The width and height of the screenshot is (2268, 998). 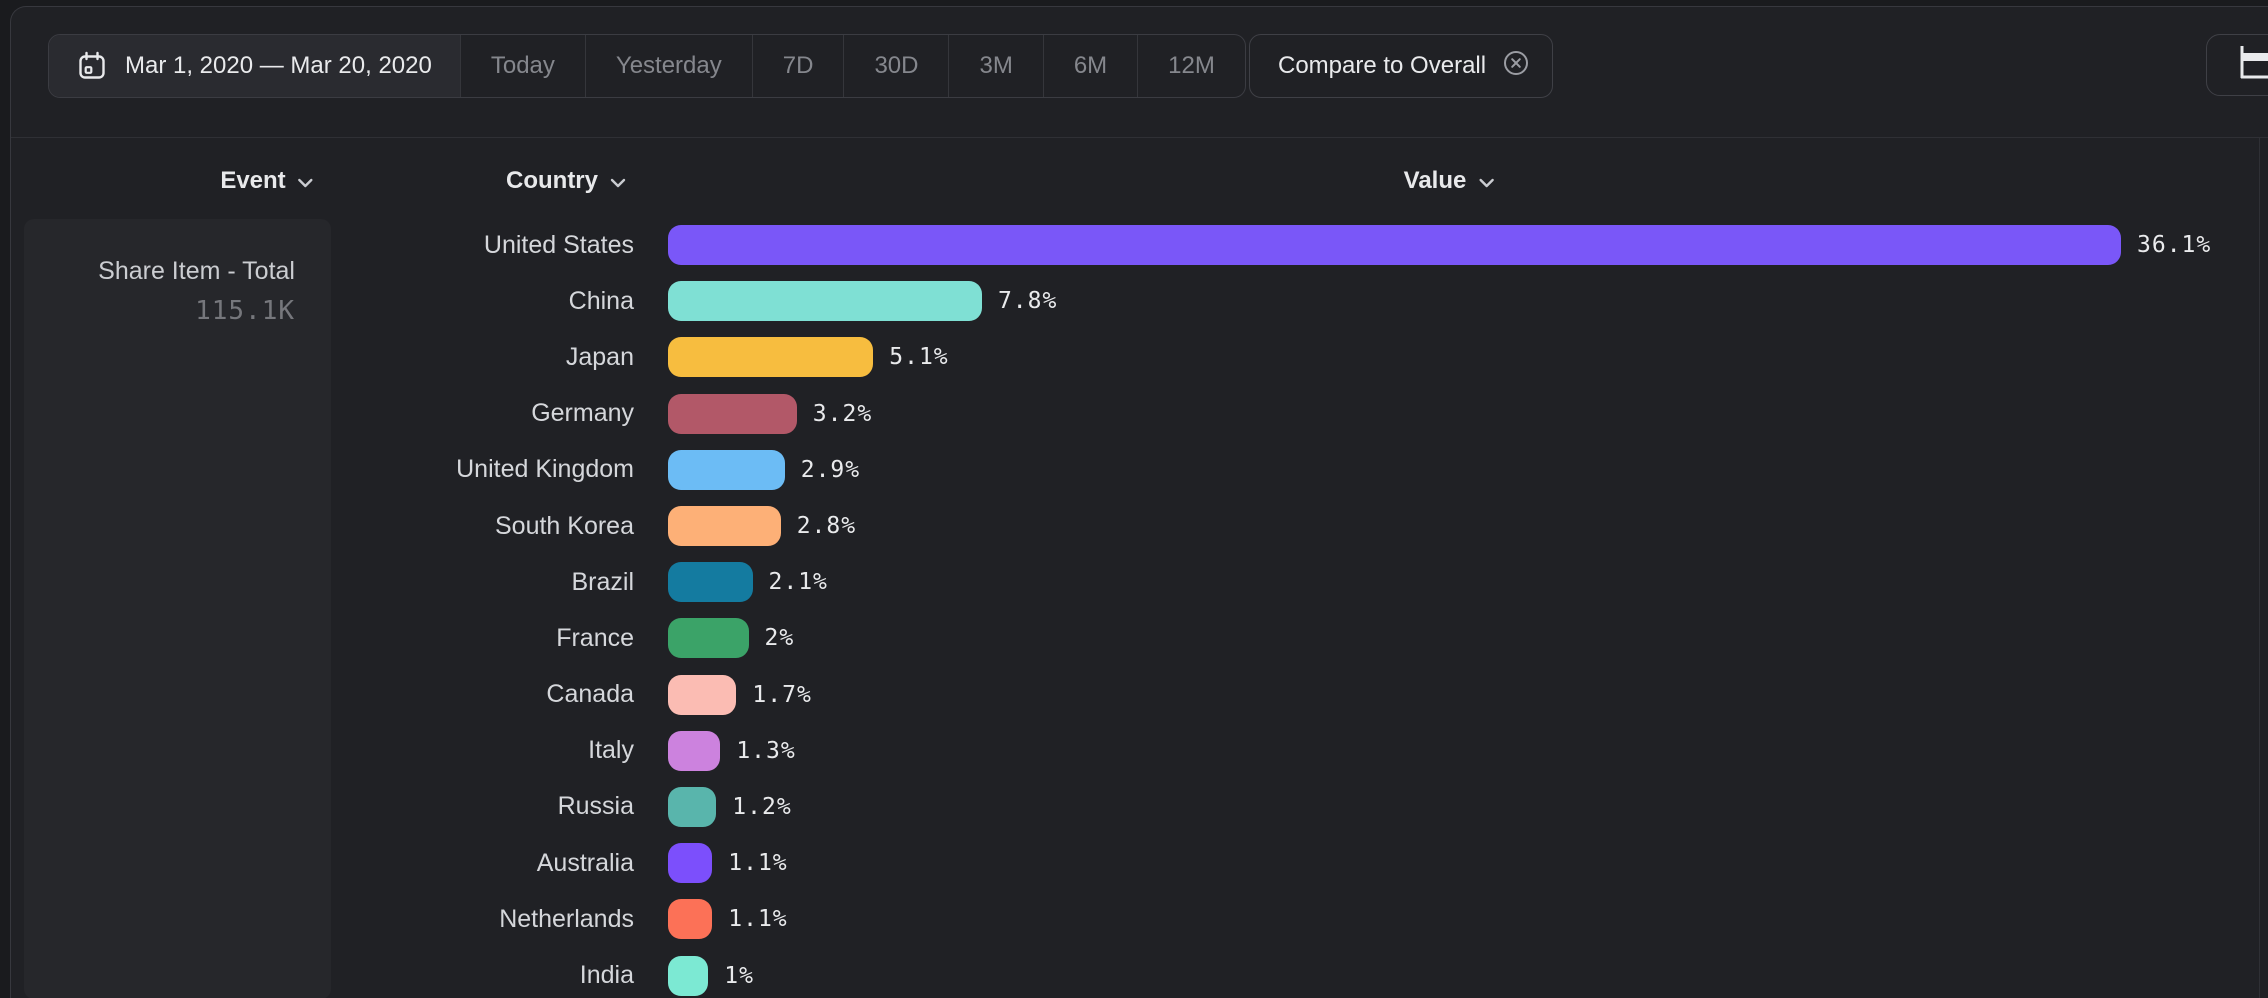 I want to click on event-total-value: 115.1K, so click(x=245, y=310).